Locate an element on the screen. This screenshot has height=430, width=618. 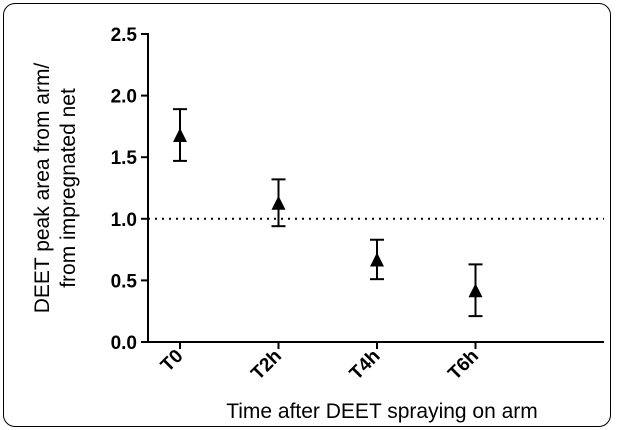
y-tick-label: 0.0 is located at coordinates (124, 343).